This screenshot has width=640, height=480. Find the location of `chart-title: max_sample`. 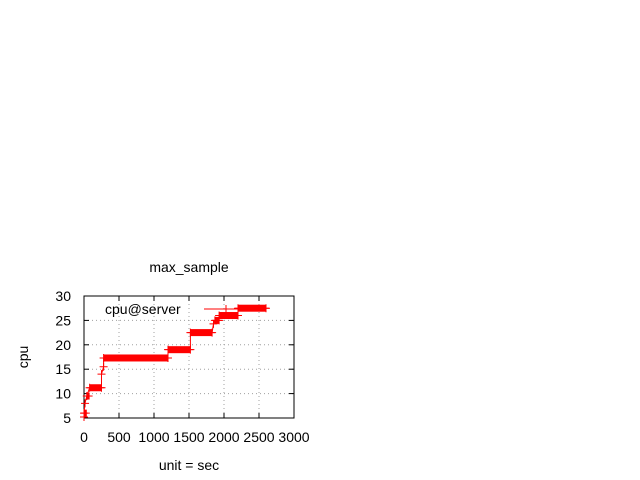

chart-title: max_sample is located at coordinates (189, 267).